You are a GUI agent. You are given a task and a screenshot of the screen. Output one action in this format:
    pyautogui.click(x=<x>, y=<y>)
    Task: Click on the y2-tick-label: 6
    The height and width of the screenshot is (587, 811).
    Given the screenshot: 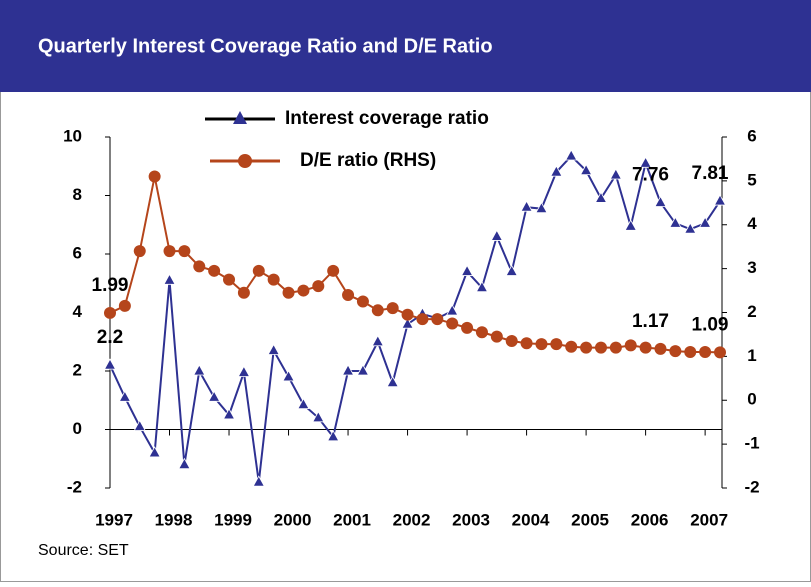 What is the action you would take?
    pyautogui.click(x=751, y=135)
    